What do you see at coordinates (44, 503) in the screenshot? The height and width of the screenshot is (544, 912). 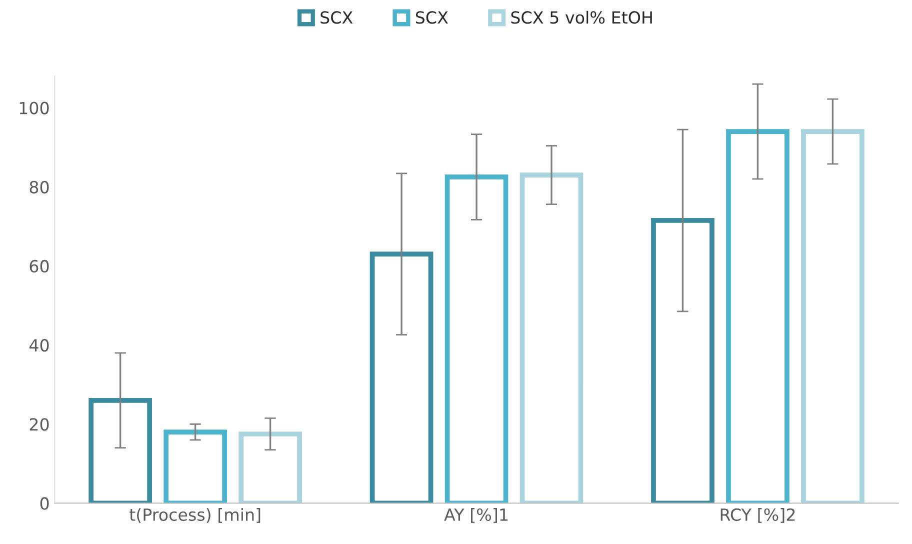 I see `y-tick-label: 0` at bounding box center [44, 503].